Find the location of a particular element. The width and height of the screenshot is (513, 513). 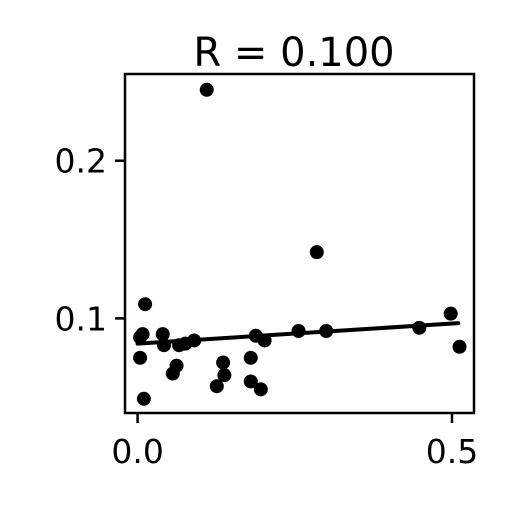

x-tick-label: 0.0 is located at coordinates (137, 451).